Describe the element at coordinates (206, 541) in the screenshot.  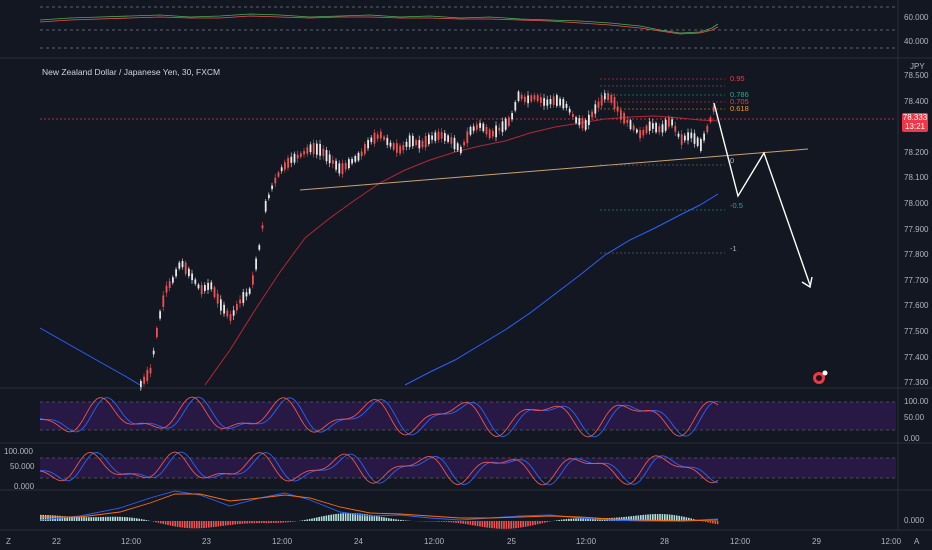
I see `time-axis-label: 23` at that location.